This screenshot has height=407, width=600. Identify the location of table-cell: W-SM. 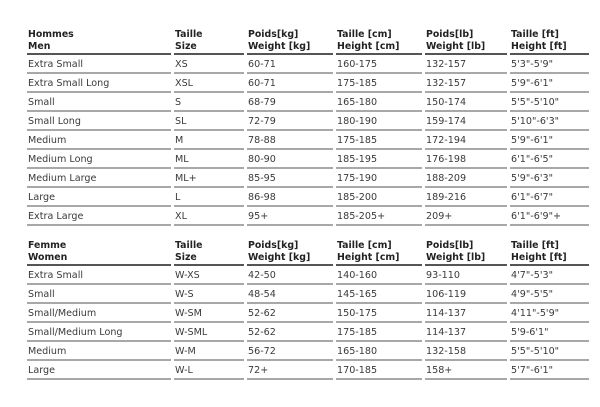
(209, 313).